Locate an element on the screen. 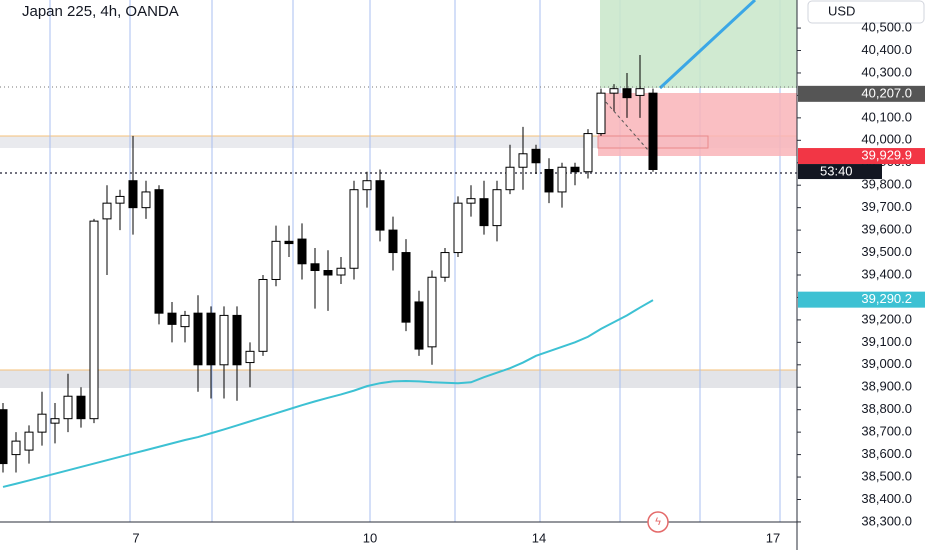  x-tick-label: 10 is located at coordinates (370, 537).